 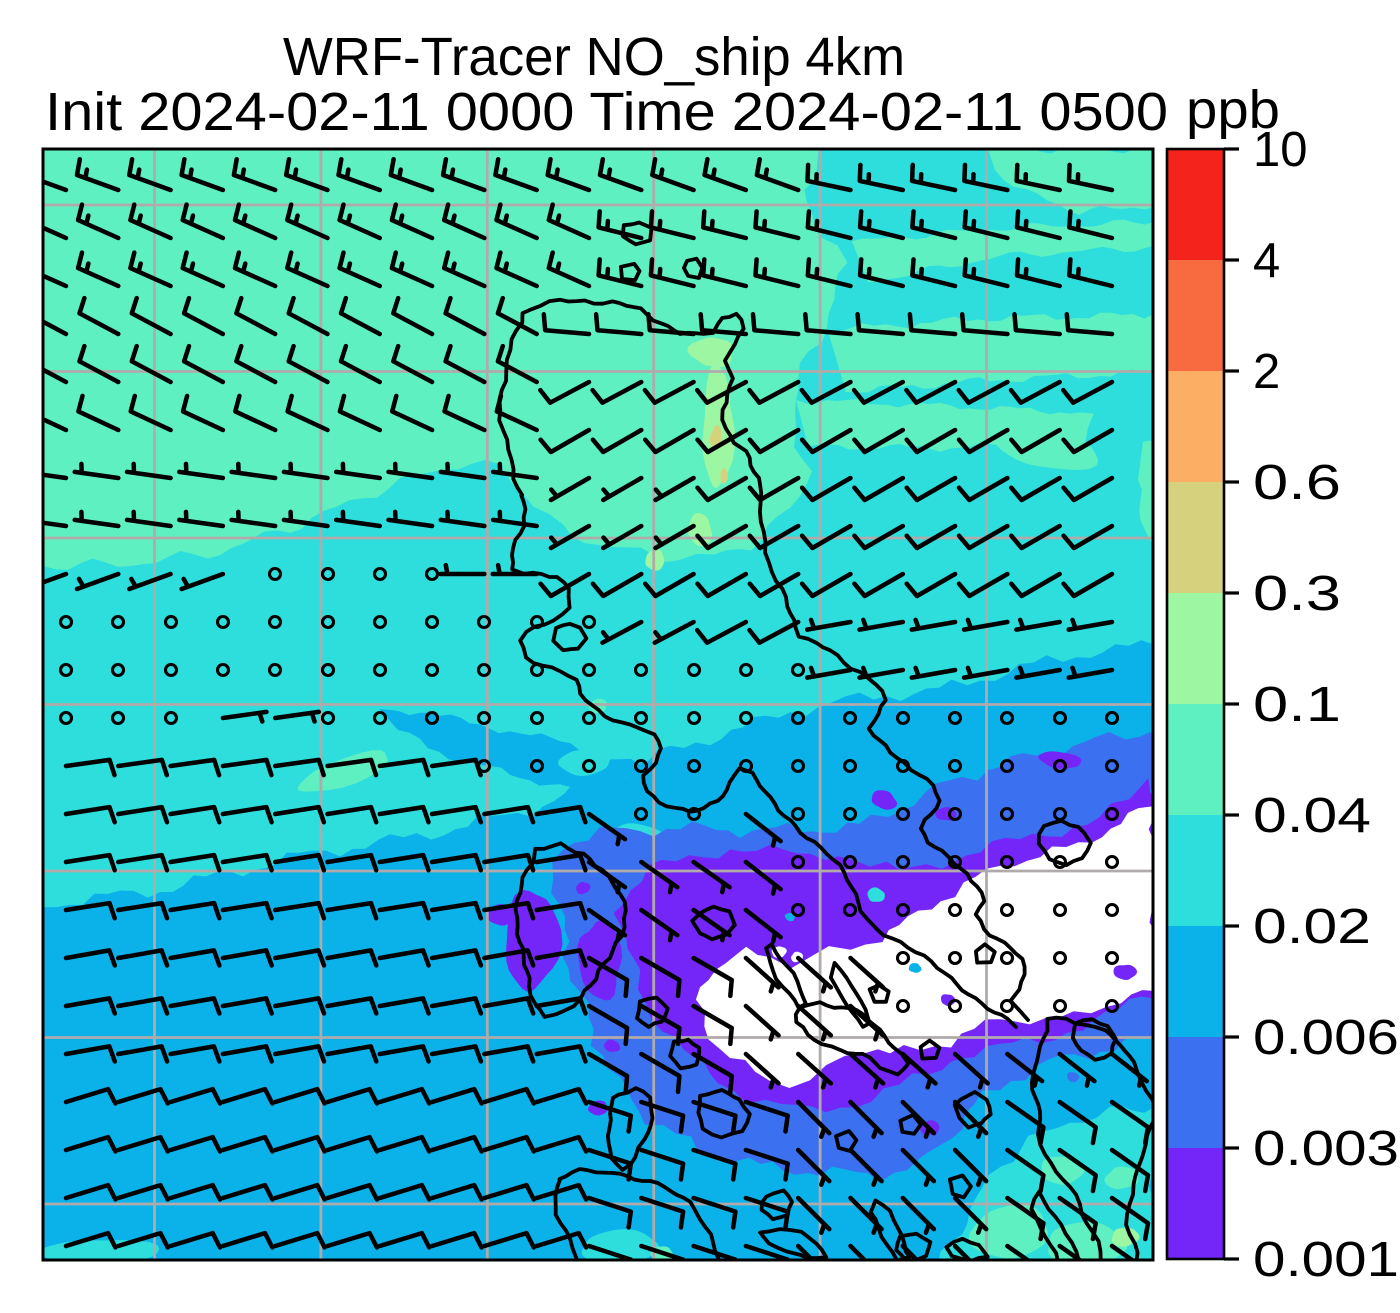 What do you see at coordinates (594, 57) in the screenshot?
I see `svg-text: WRF-Tracer NO_ship 4km` at bounding box center [594, 57].